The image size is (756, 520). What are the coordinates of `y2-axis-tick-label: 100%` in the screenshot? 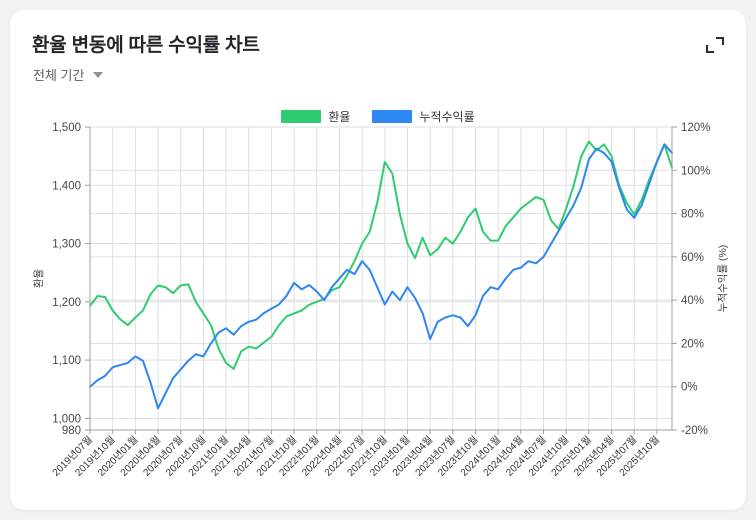 It's located at (695, 171).